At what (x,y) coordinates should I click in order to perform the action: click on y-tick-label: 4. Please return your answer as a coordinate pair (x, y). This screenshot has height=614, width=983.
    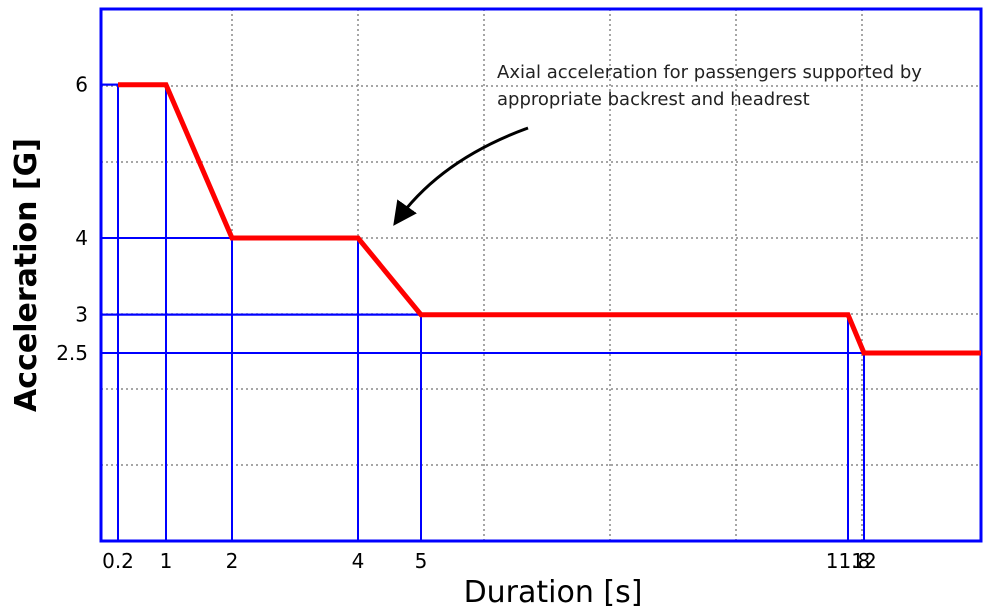
    Looking at the image, I should click on (81, 238).